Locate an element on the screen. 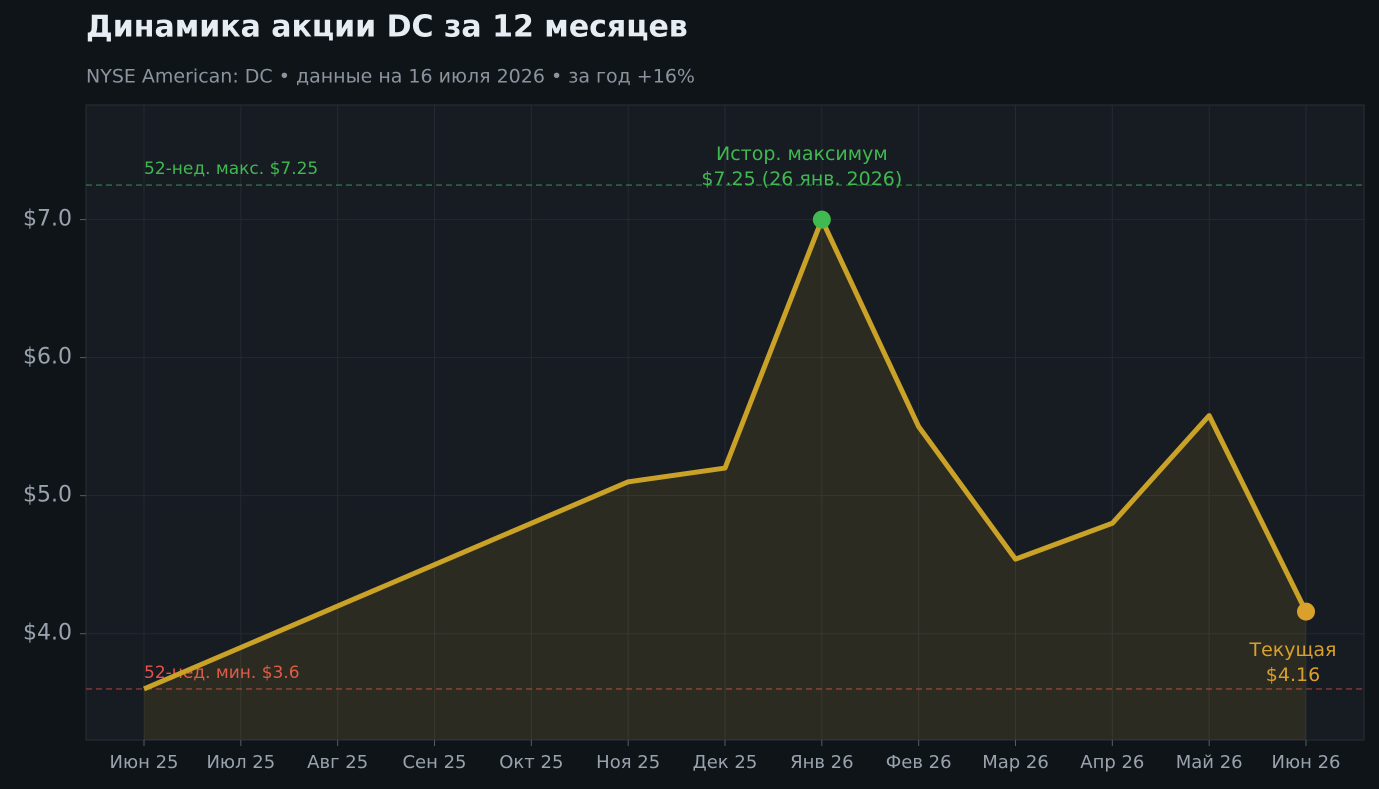 This screenshot has width=1379, height=789. x-tick-label: Авг 25 is located at coordinates (337, 762).